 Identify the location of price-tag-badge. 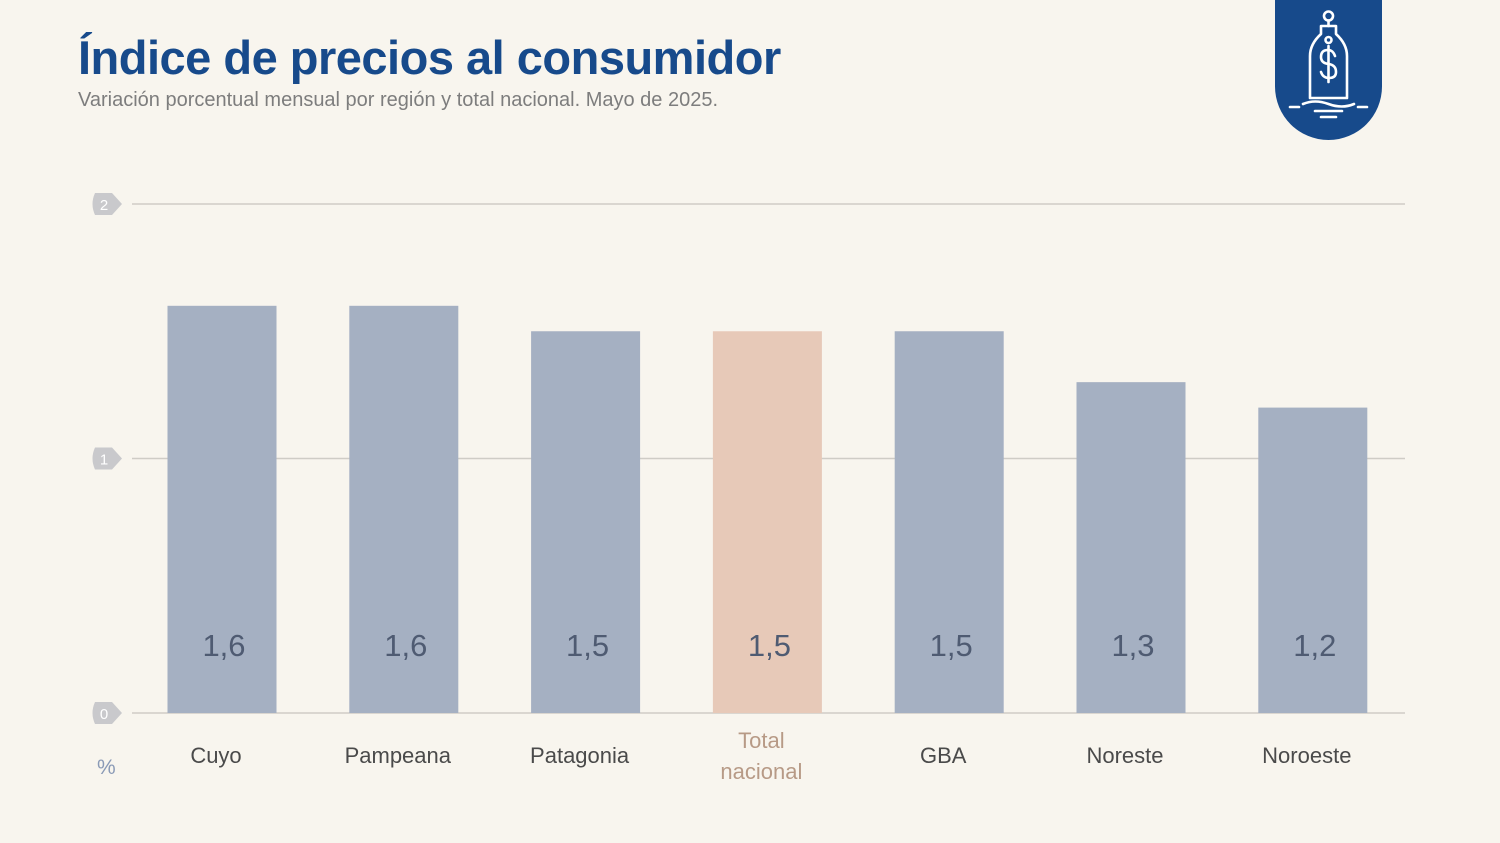
(1328, 70).